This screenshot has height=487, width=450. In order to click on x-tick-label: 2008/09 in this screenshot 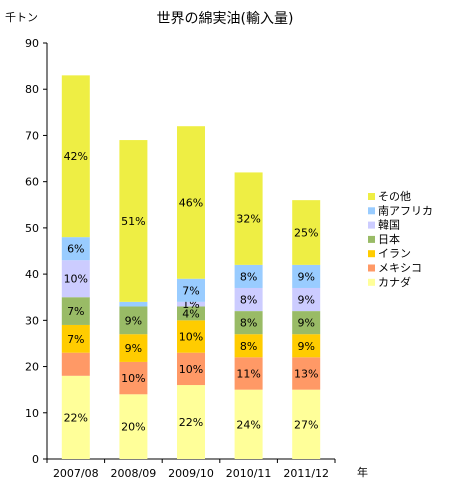, I will do `click(134, 473)`.